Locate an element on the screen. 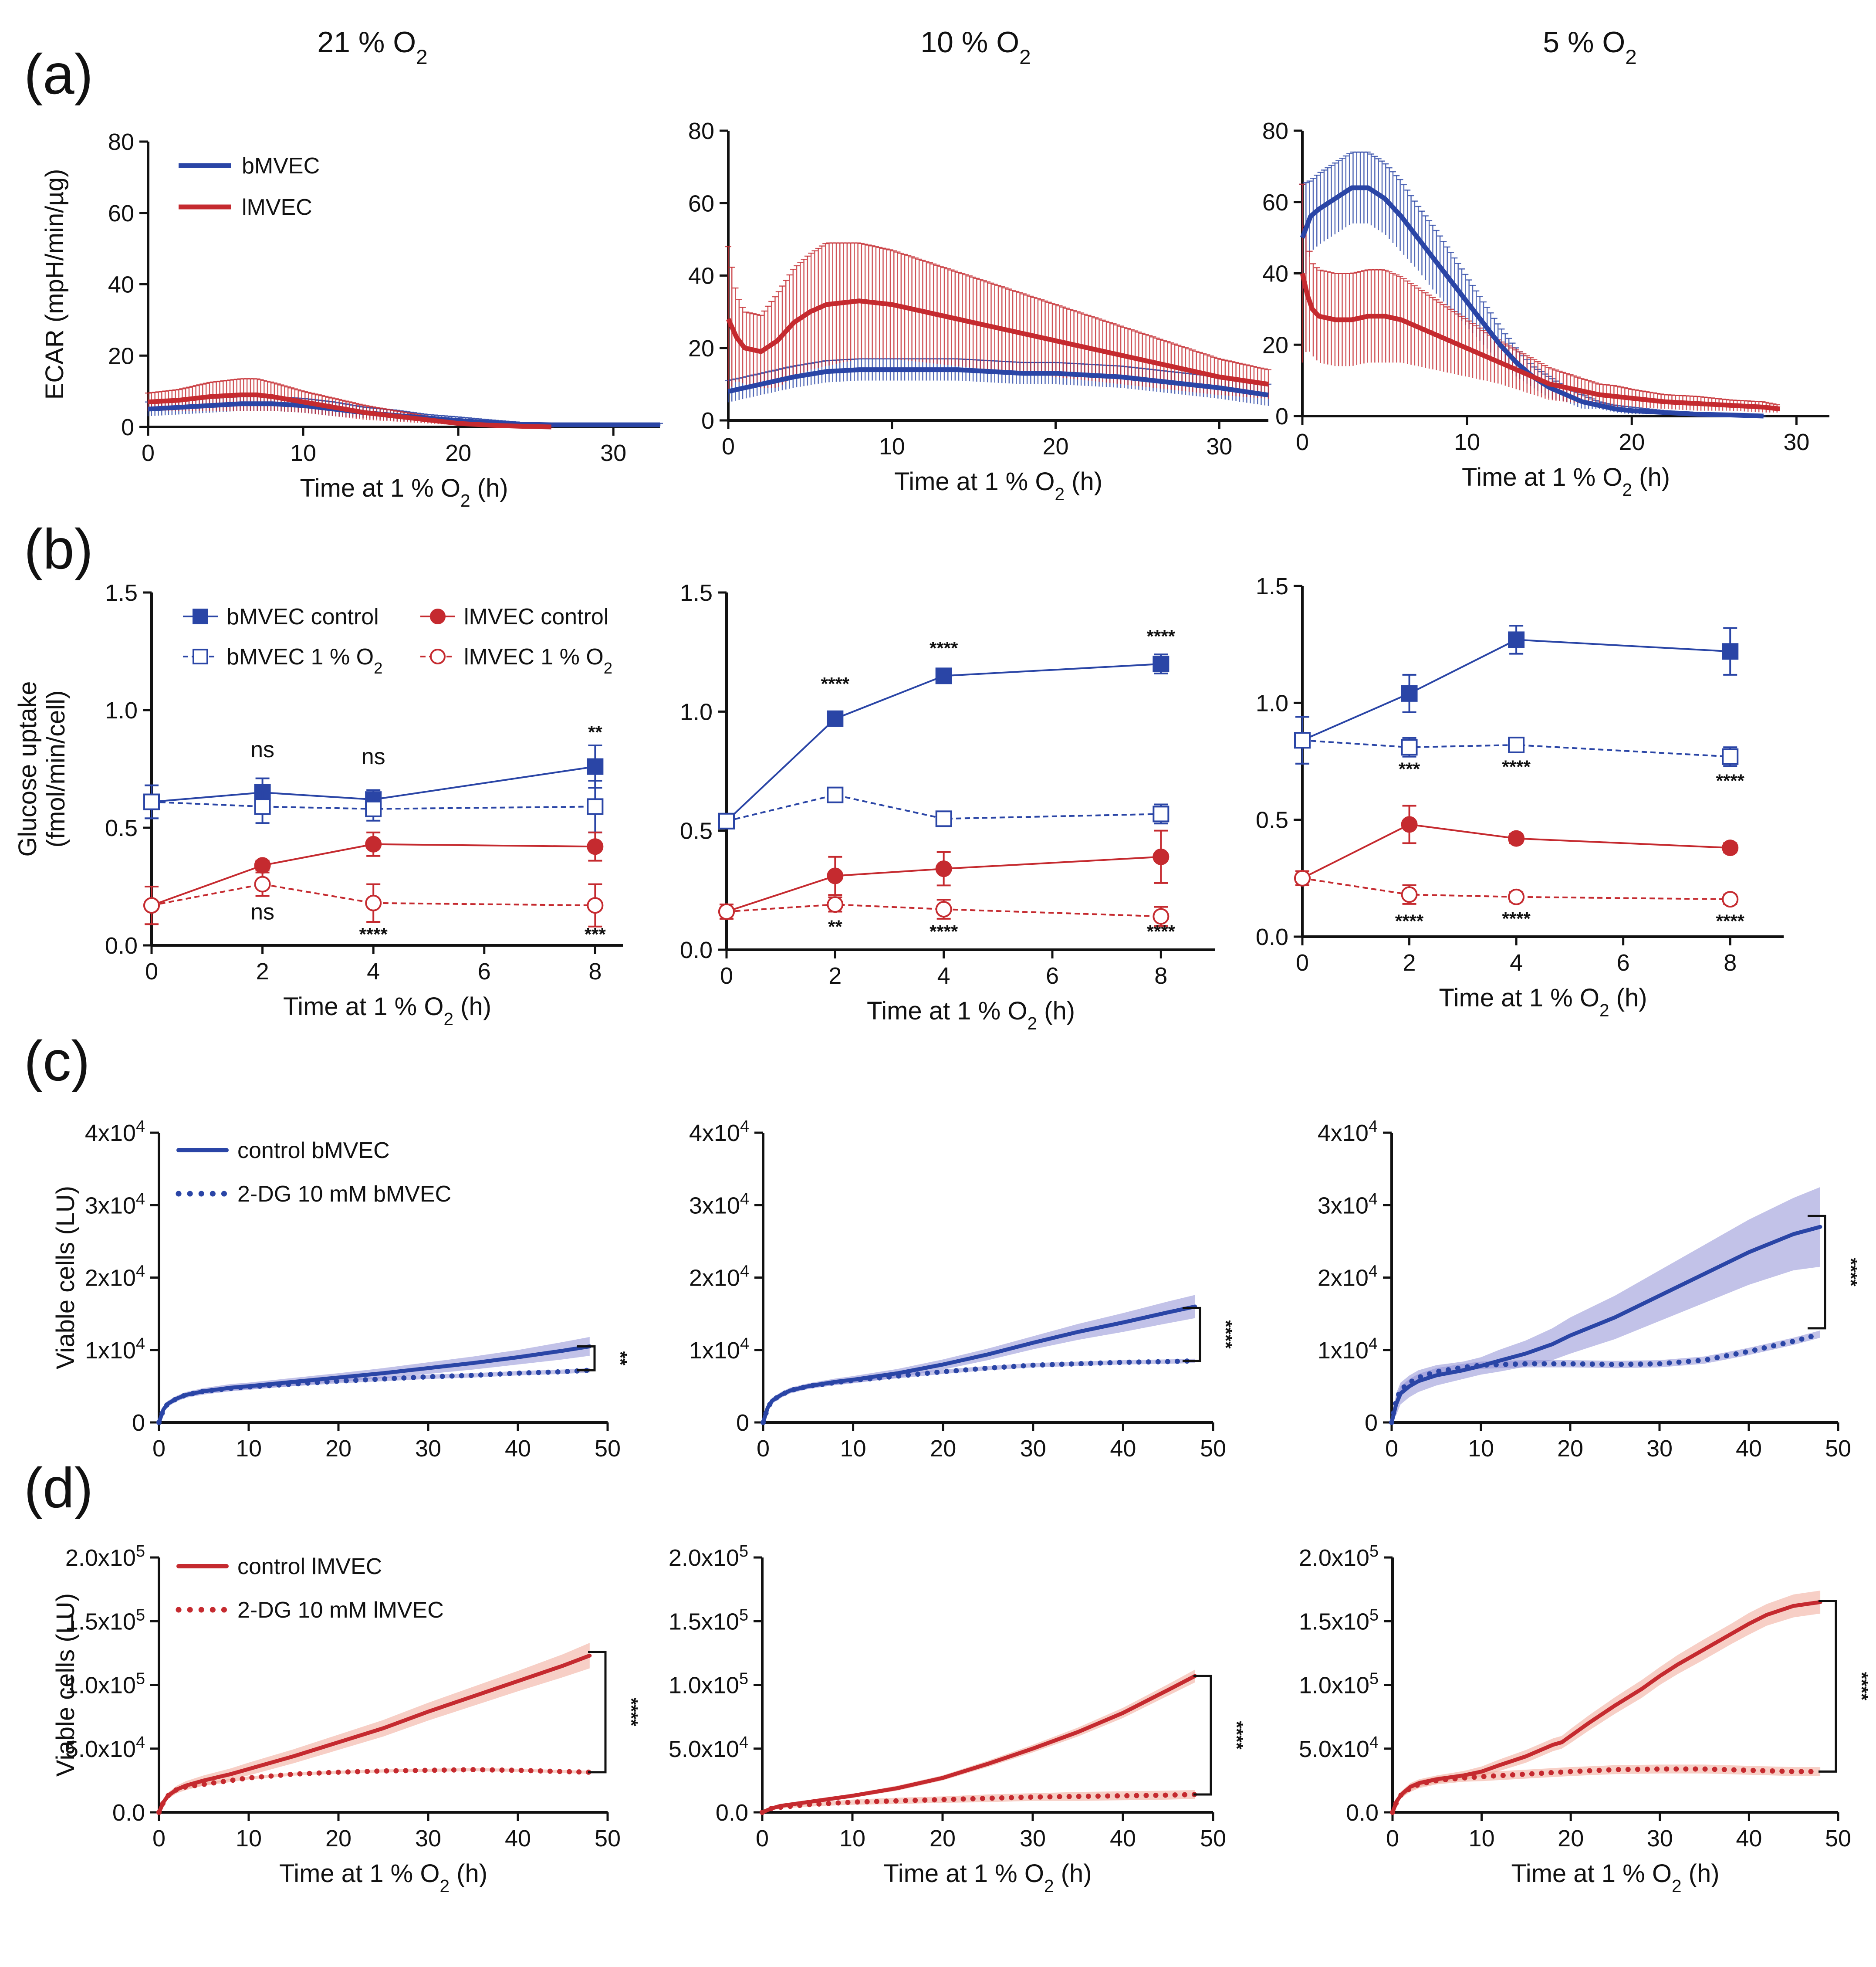  column-title-text: 5 % O is located at coordinates (1584, 42).